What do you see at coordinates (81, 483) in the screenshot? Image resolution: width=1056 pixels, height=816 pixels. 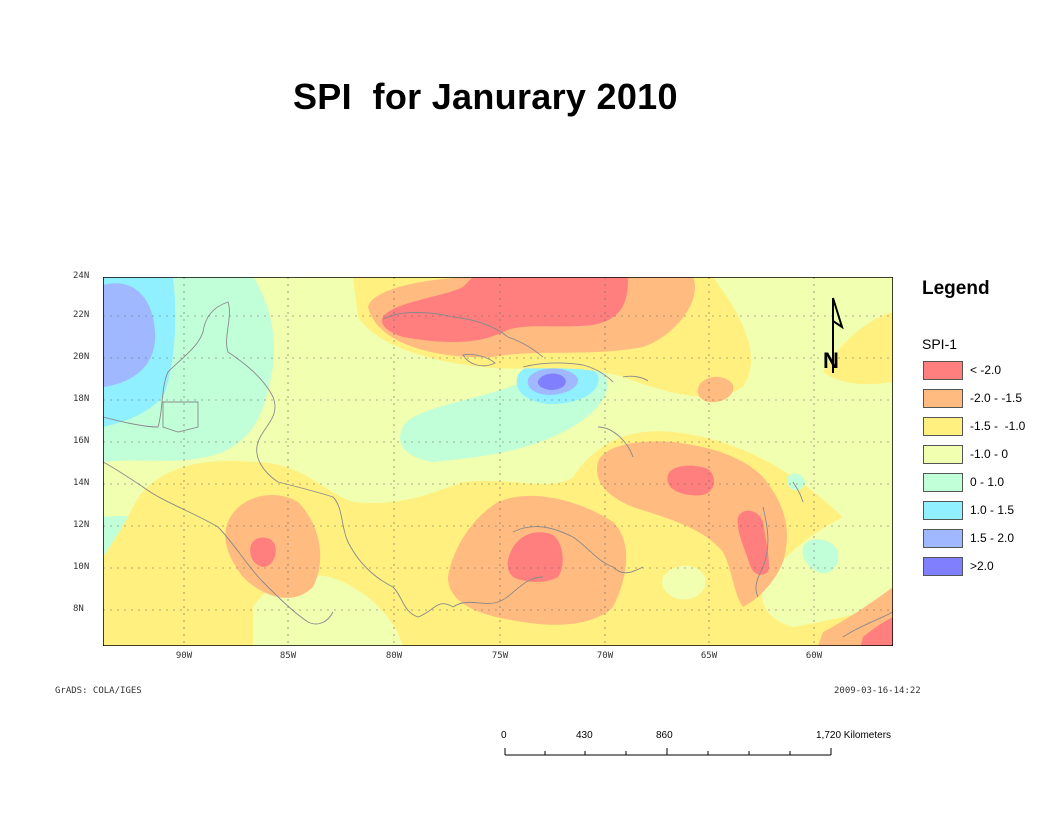 I see `lat-label-14N: 14N` at bounding box center [81, 483].